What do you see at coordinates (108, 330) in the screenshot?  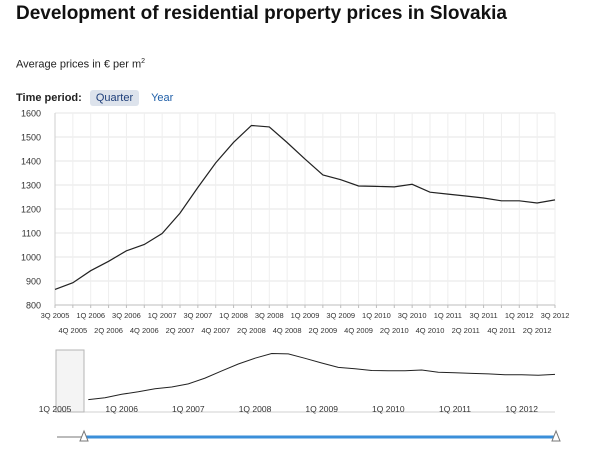 I see `x-tick-label: 2Q 2006` at bounding box center [108, 330].